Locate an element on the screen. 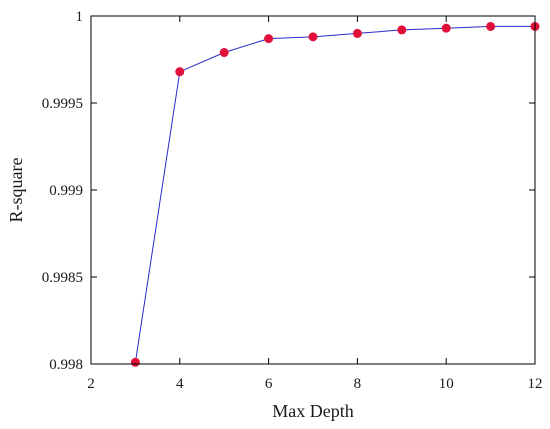 The width and height of the screenshot is (550, 429). x-tick-label: 12 is located at coordinates (535, 384).